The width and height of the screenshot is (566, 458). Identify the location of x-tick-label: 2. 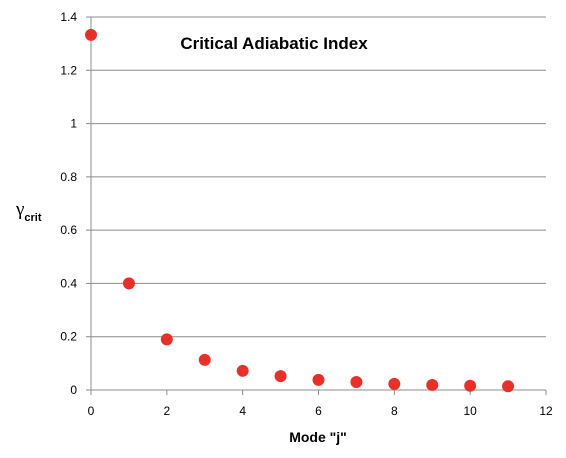
(166, 411).